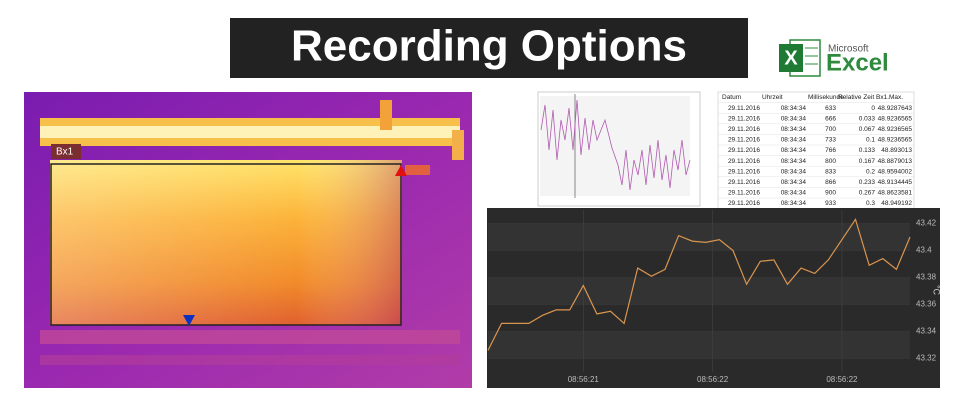  Describe the element at coordinates (584, 379) in the screenshot. I see `x-tick-label: 08:56:21` at that location.